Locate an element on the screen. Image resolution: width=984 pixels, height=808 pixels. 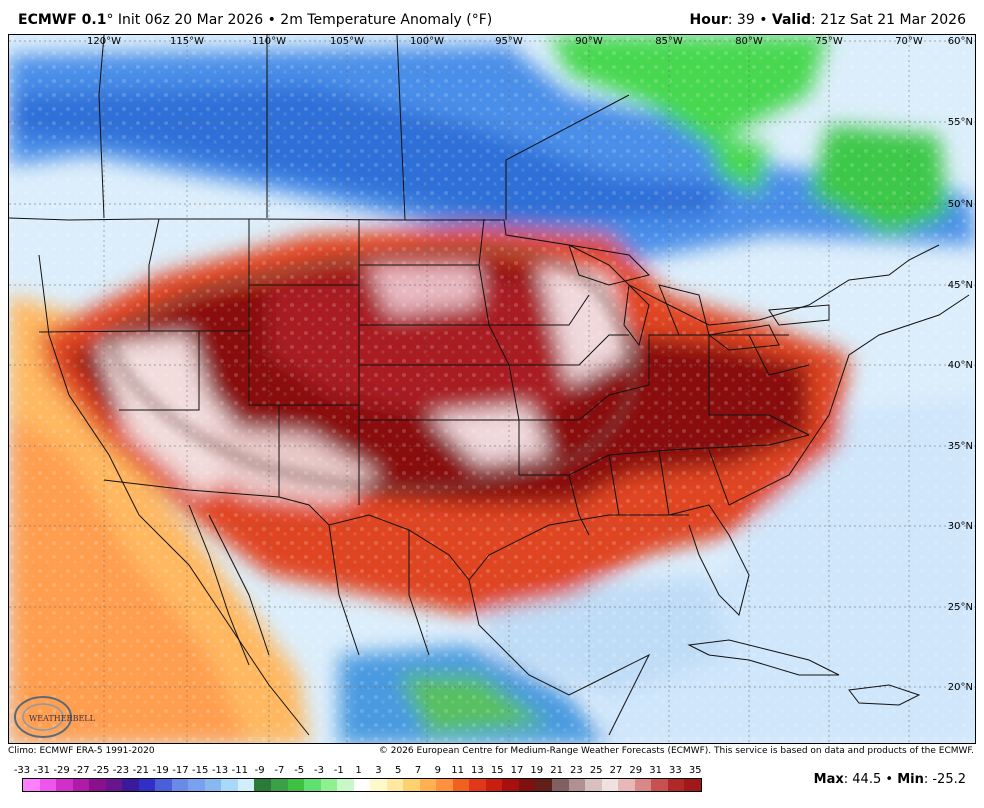
hour-label: Hour is located at coordinates (708, 20).